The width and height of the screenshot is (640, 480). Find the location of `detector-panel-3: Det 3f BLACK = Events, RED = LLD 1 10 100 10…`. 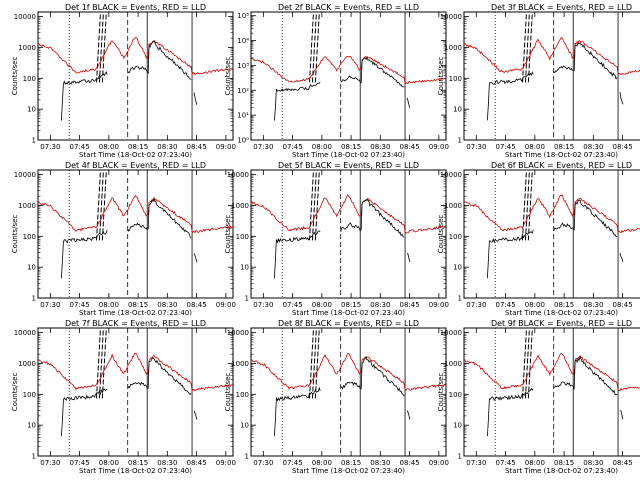

detector-panel-3: Det 3f BLACK = Events, RED = LLD 1 10 100 10… is located at coordinates (538, 81).